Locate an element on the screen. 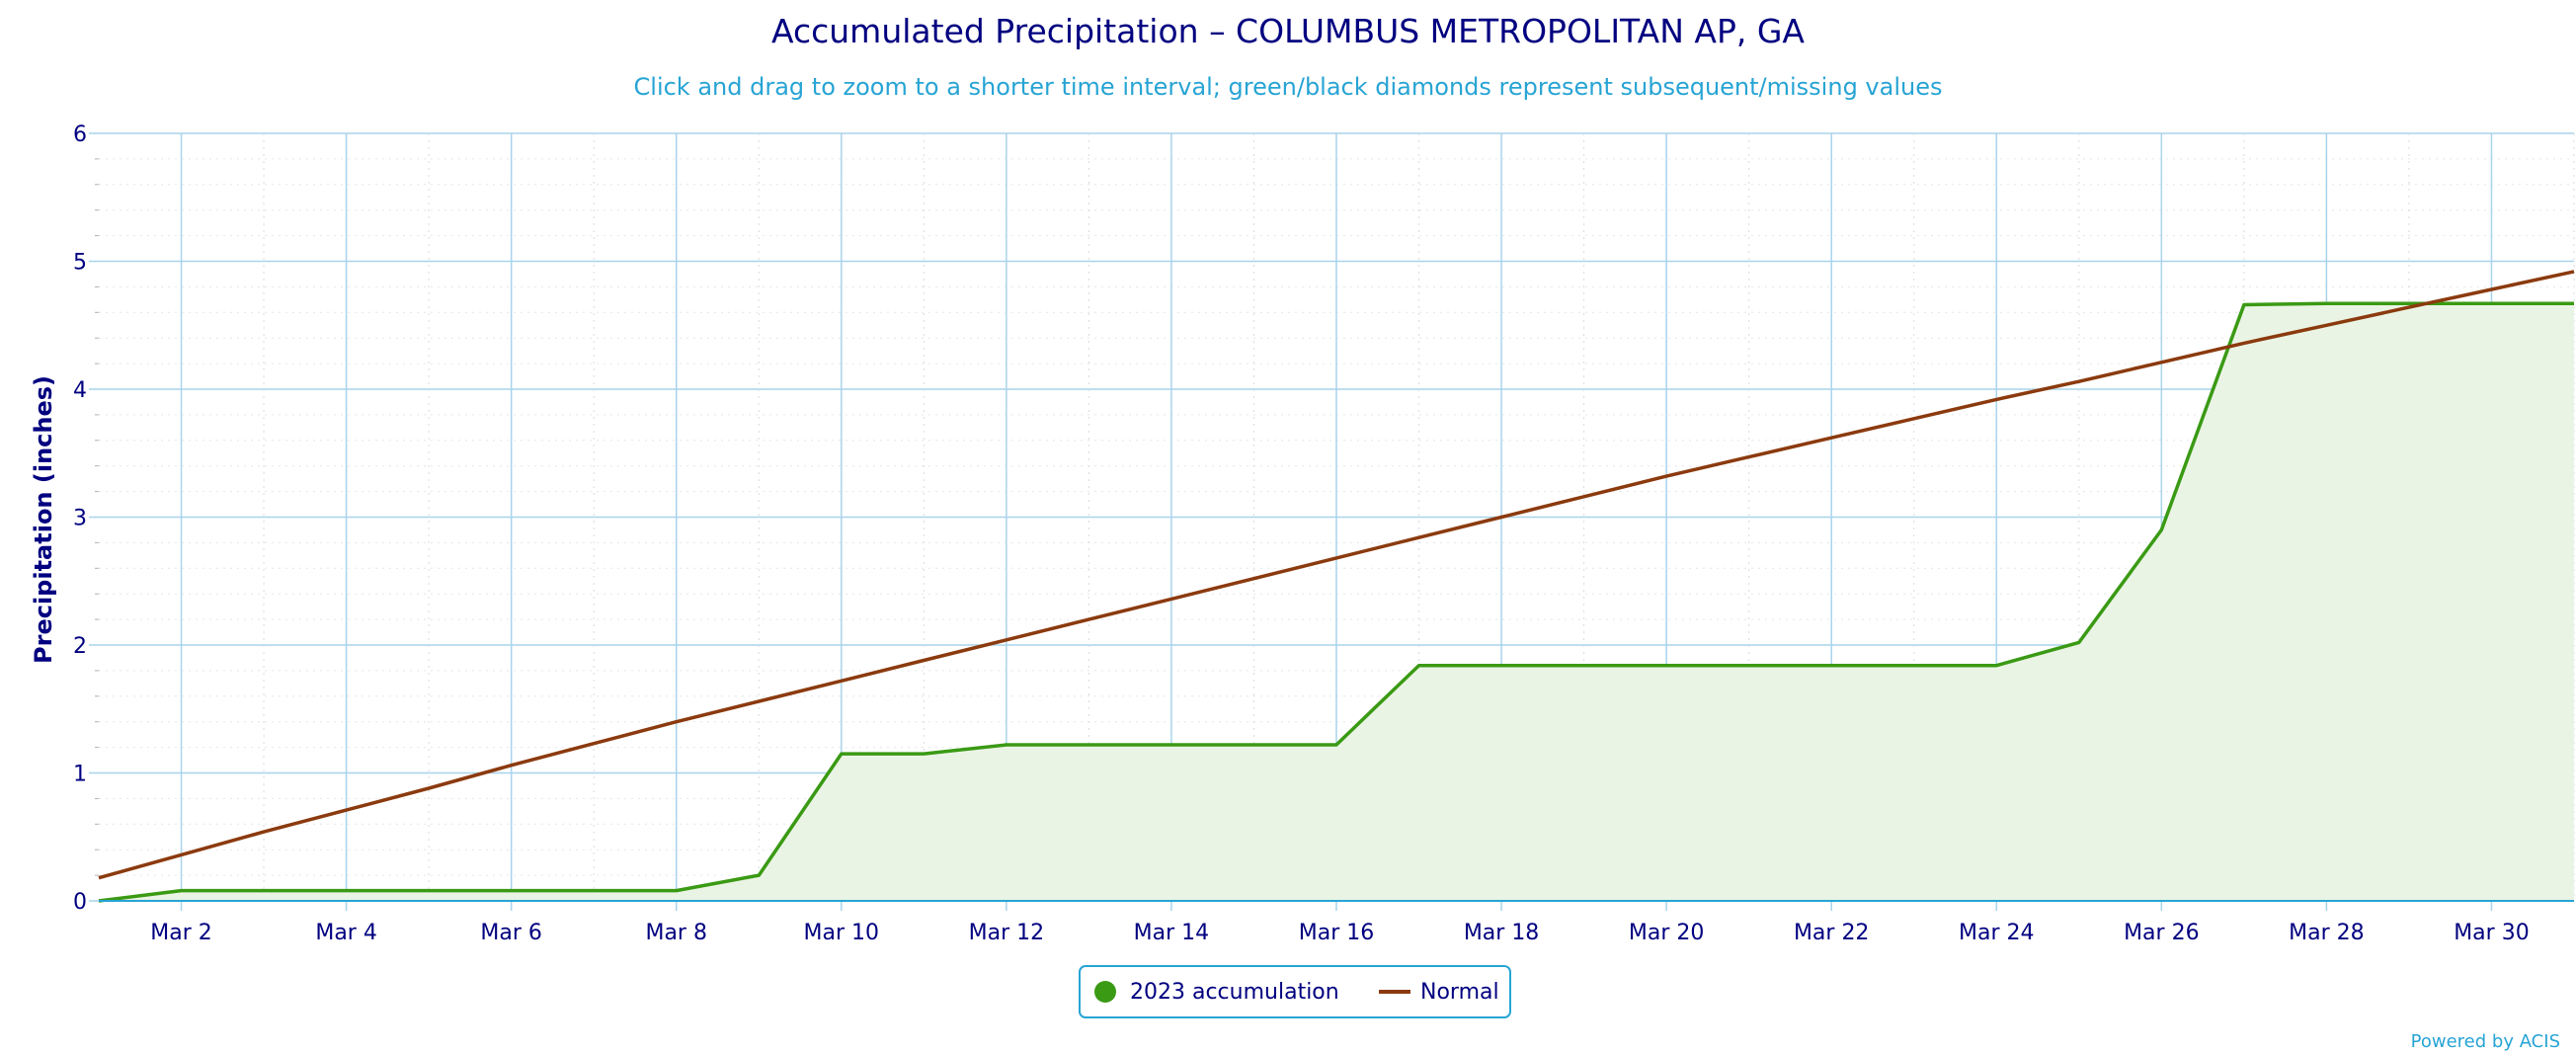 This screenshot has width=2576, height=1053. x-tick-label: Mar 30 is located at coordinates (2492, 933).